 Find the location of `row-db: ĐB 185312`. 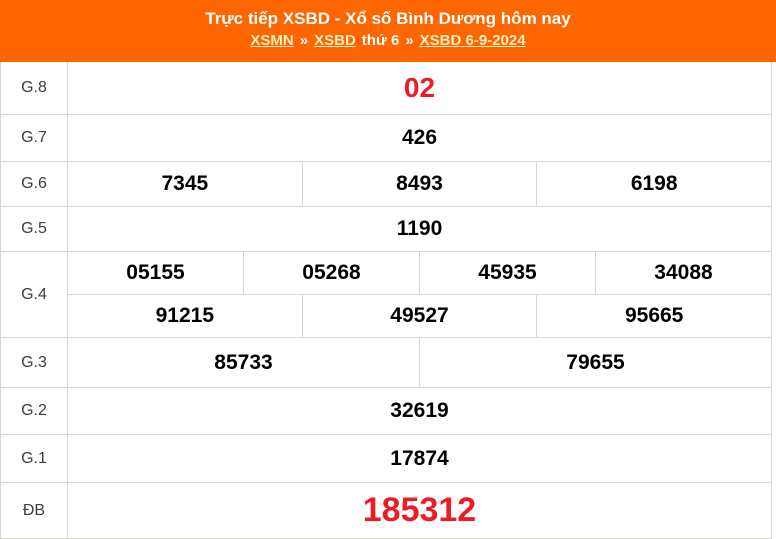

row-db: ĐB 185312 is located at coordinates (386, 510).